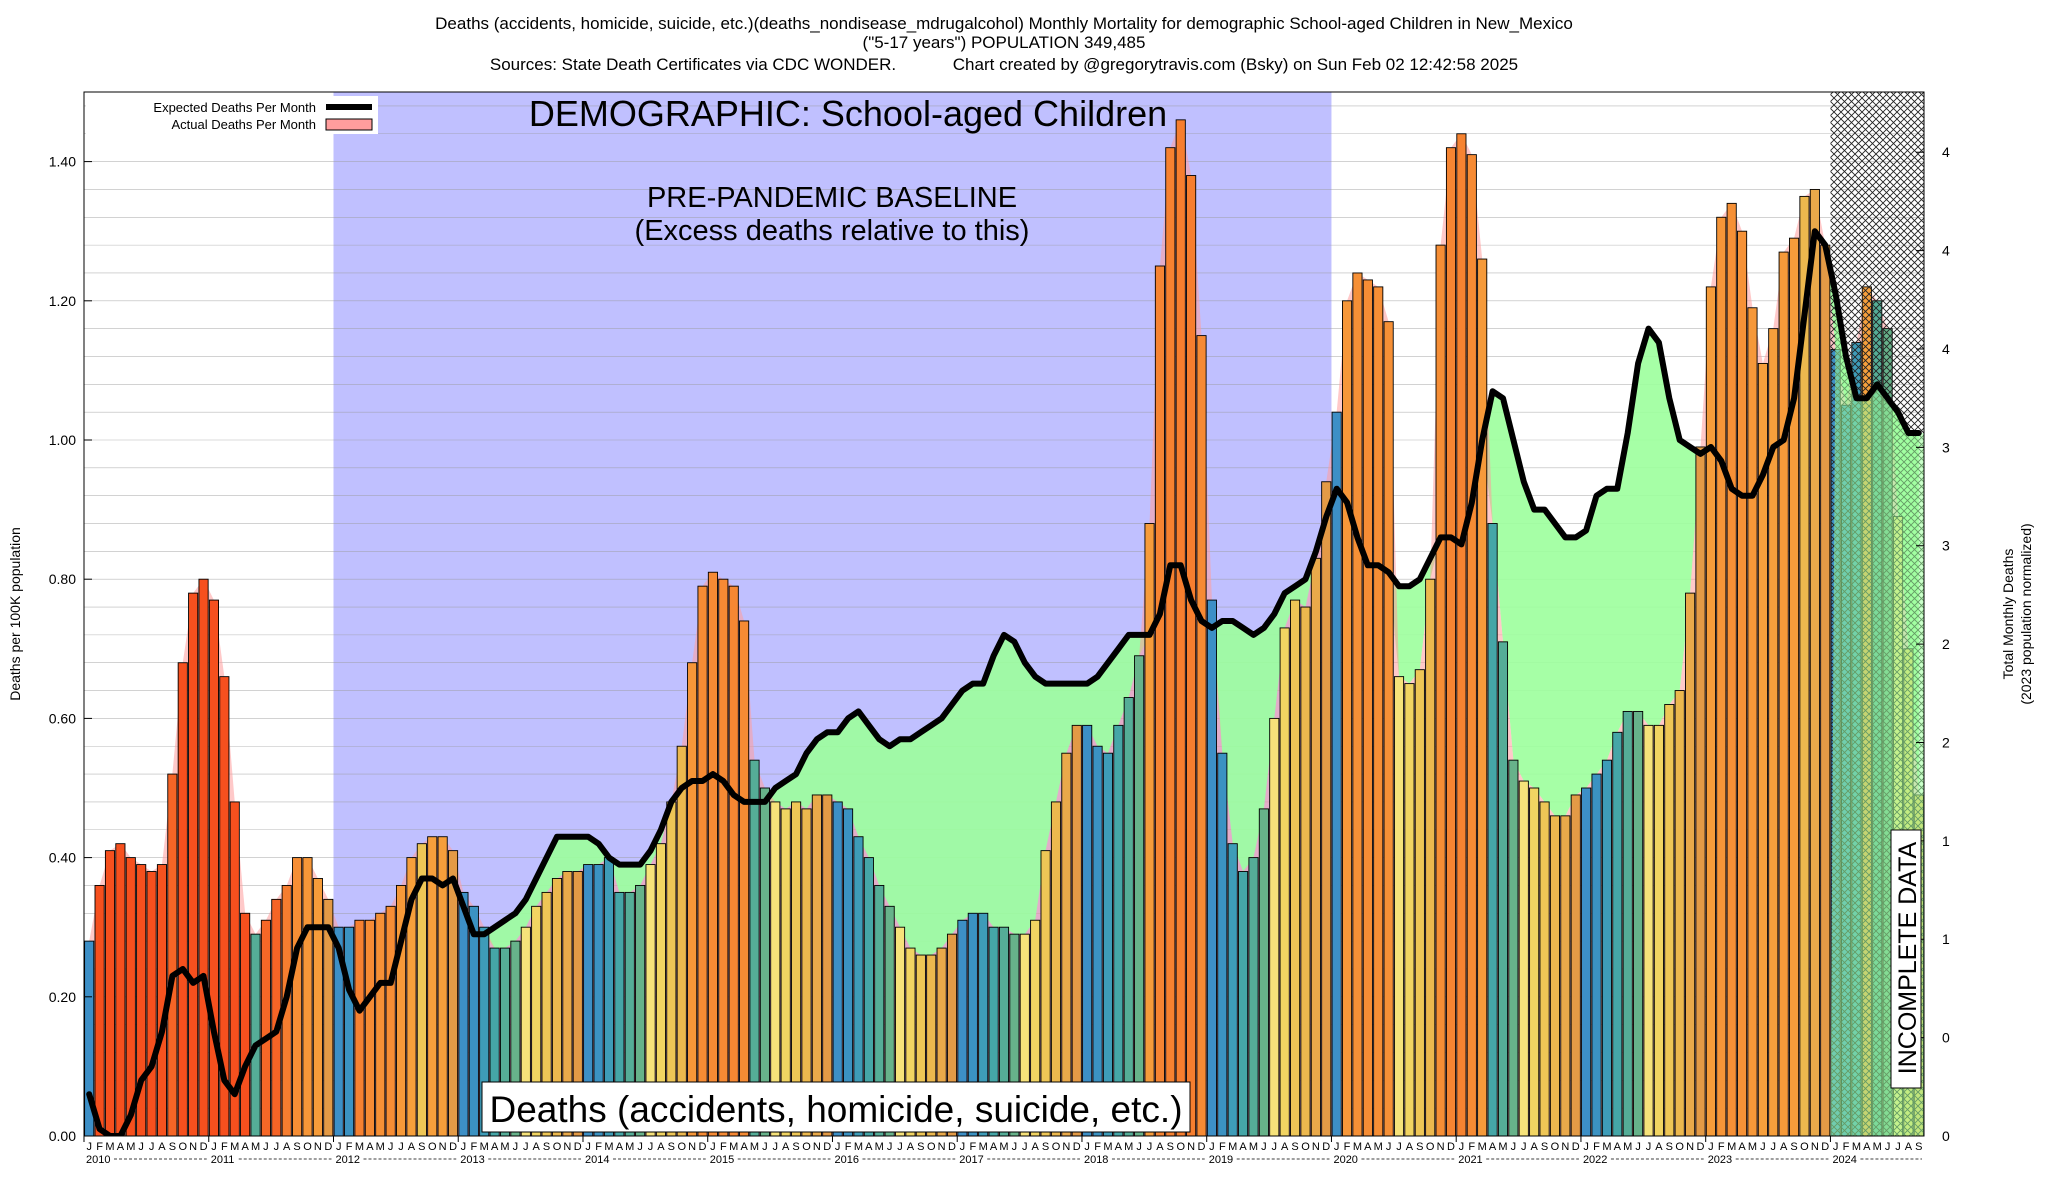 This screenshot has height=1200, width=2048. Describe the element at coordinates (223, 1160) in the screenshot. I see `x-year-label: 2011` at that location.